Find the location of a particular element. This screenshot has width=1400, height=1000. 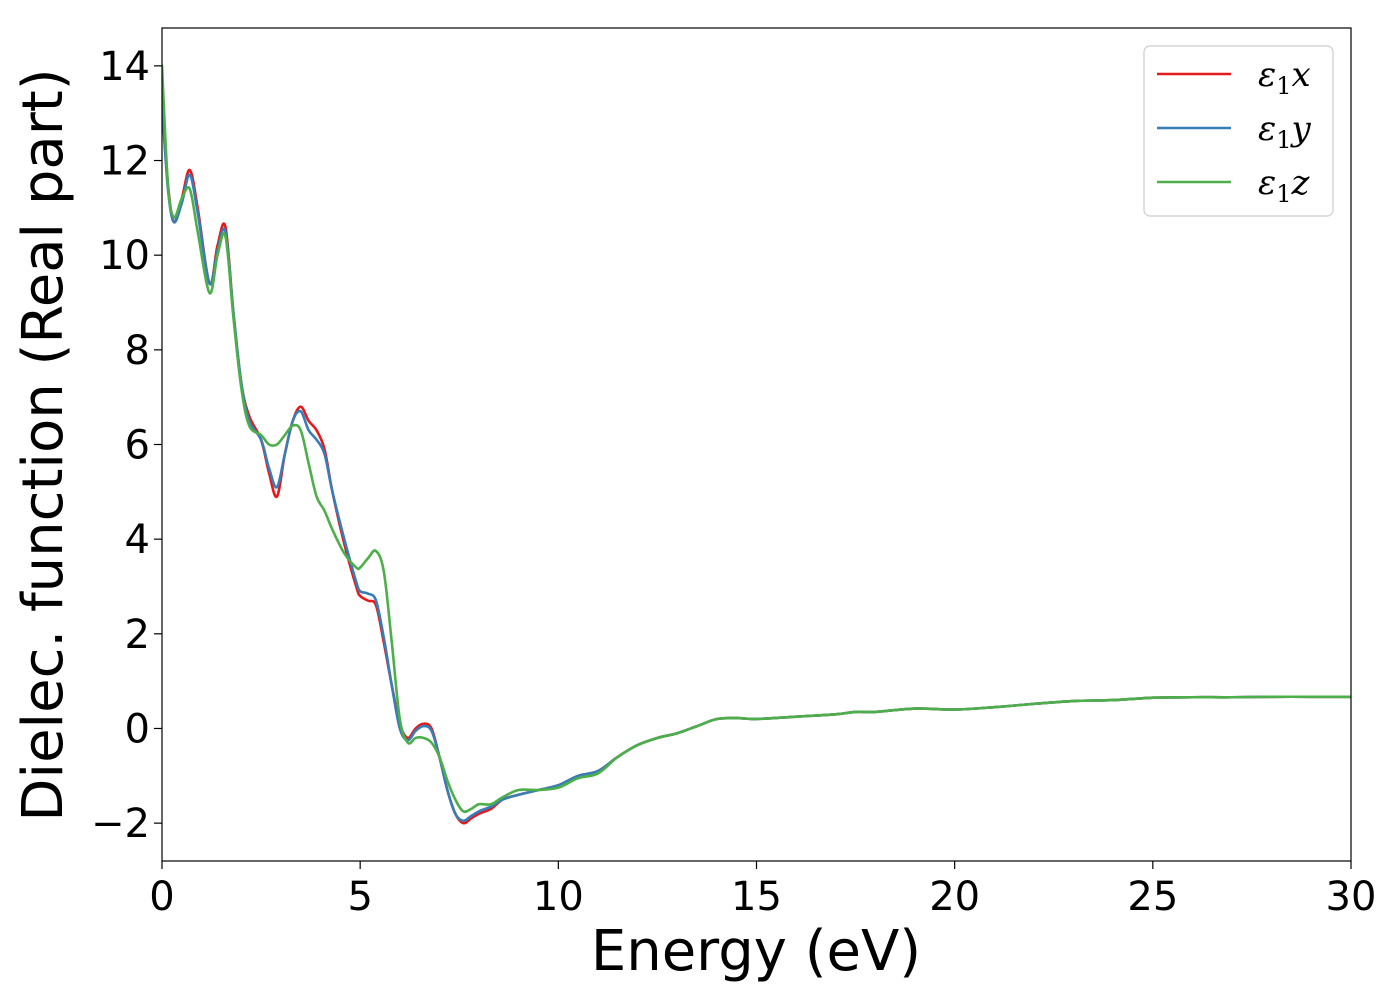

x-tick-label: 30 is located at coordinates (1351, 897).